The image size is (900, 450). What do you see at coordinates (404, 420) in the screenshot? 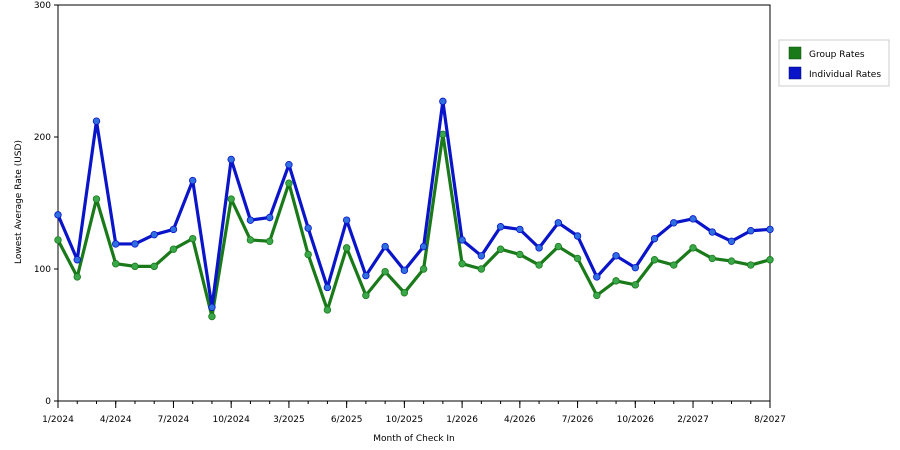
I see `x-tick-label: 10/2025` at bounding box center [404, 420].